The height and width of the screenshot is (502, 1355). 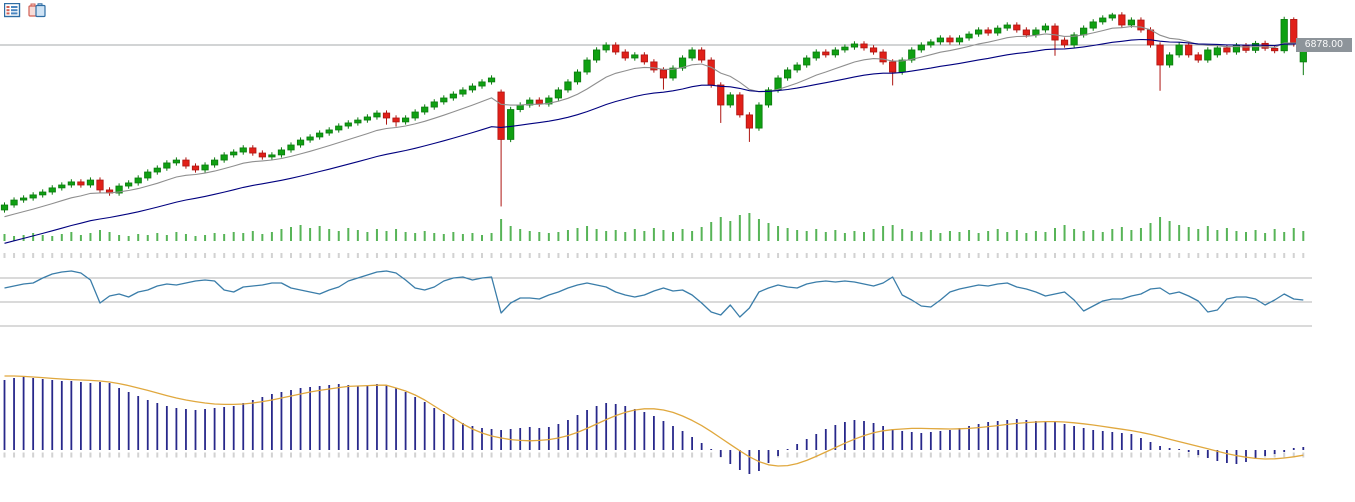 I want to click on quote-list-icon, so click(x=12, y=10).